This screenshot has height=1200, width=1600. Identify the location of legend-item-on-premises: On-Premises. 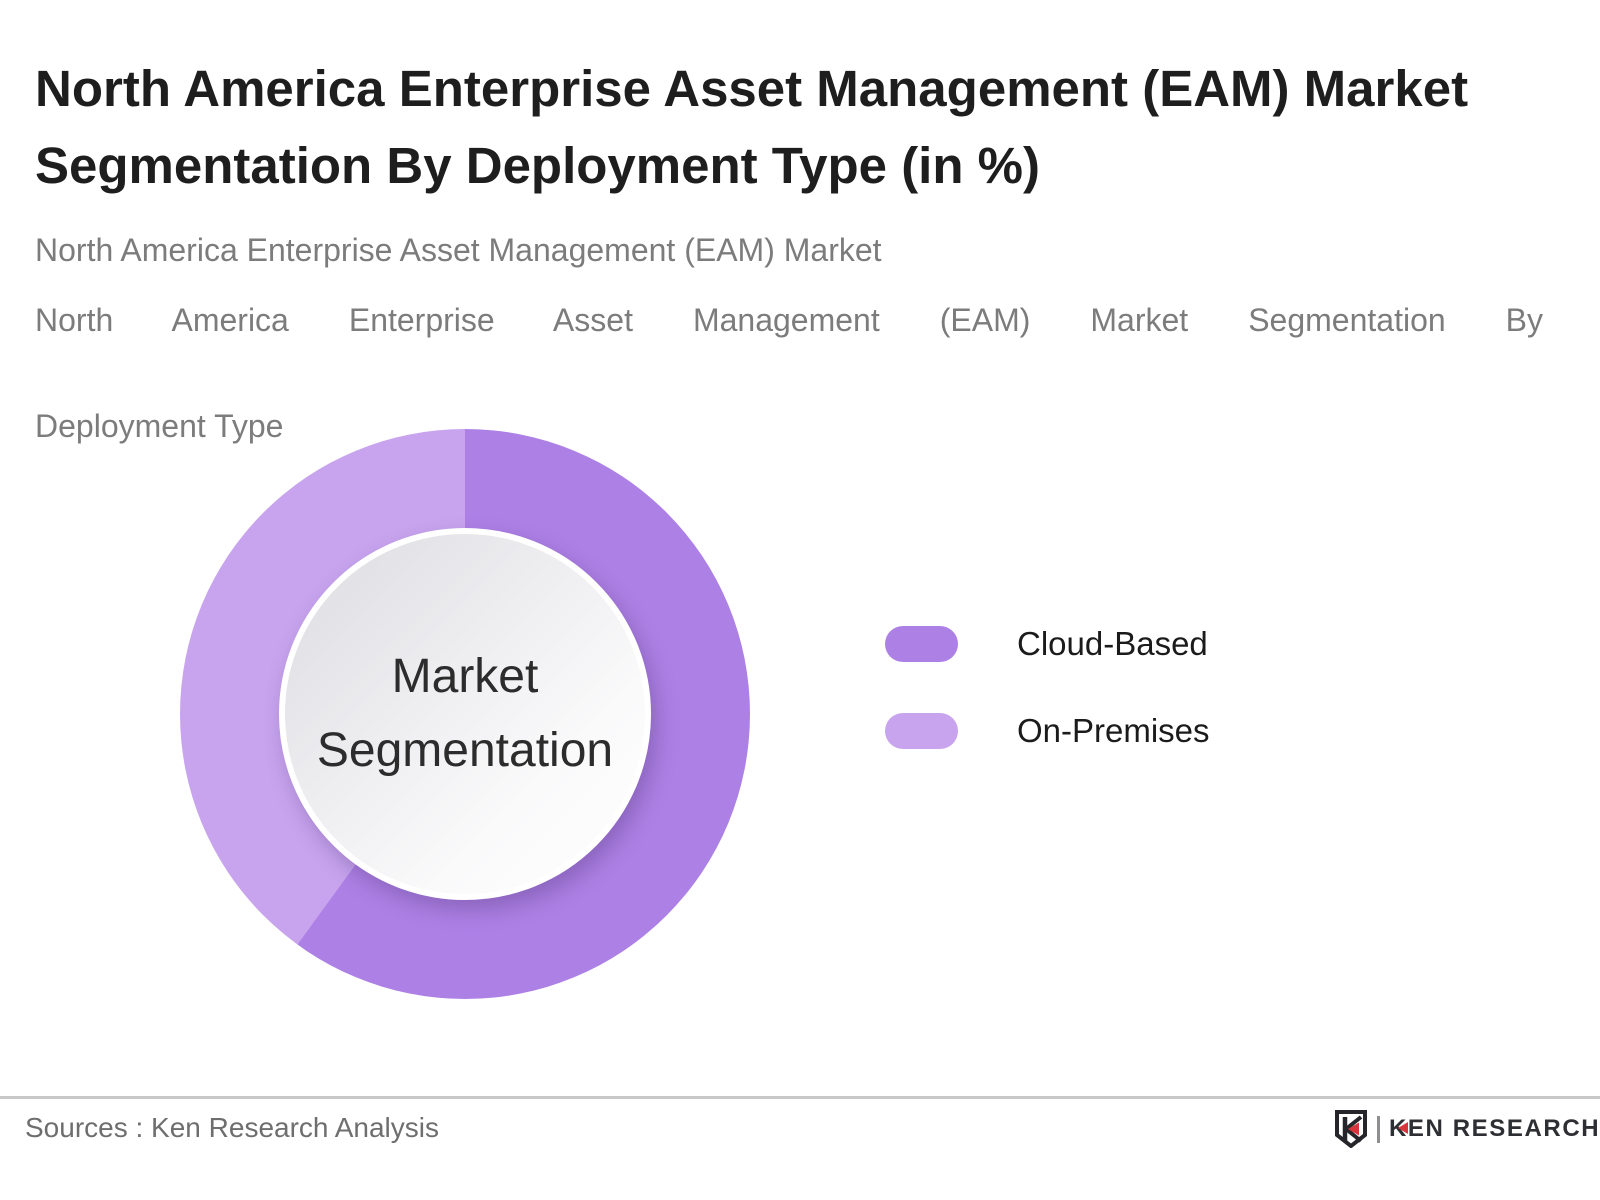
(1047, 730).